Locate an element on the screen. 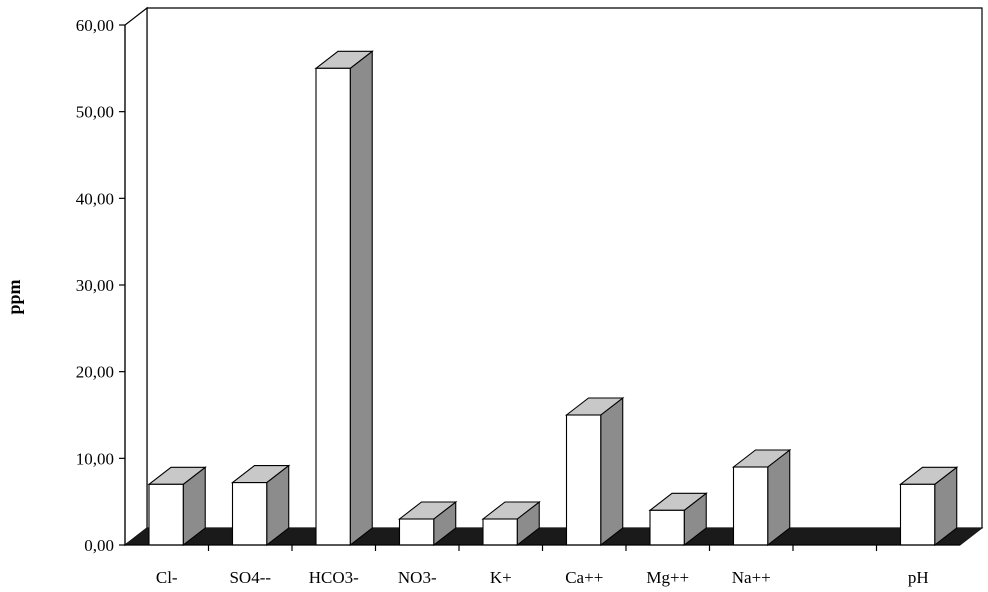  y-tick-label: 0,00 is located at coordinates (99, 545).